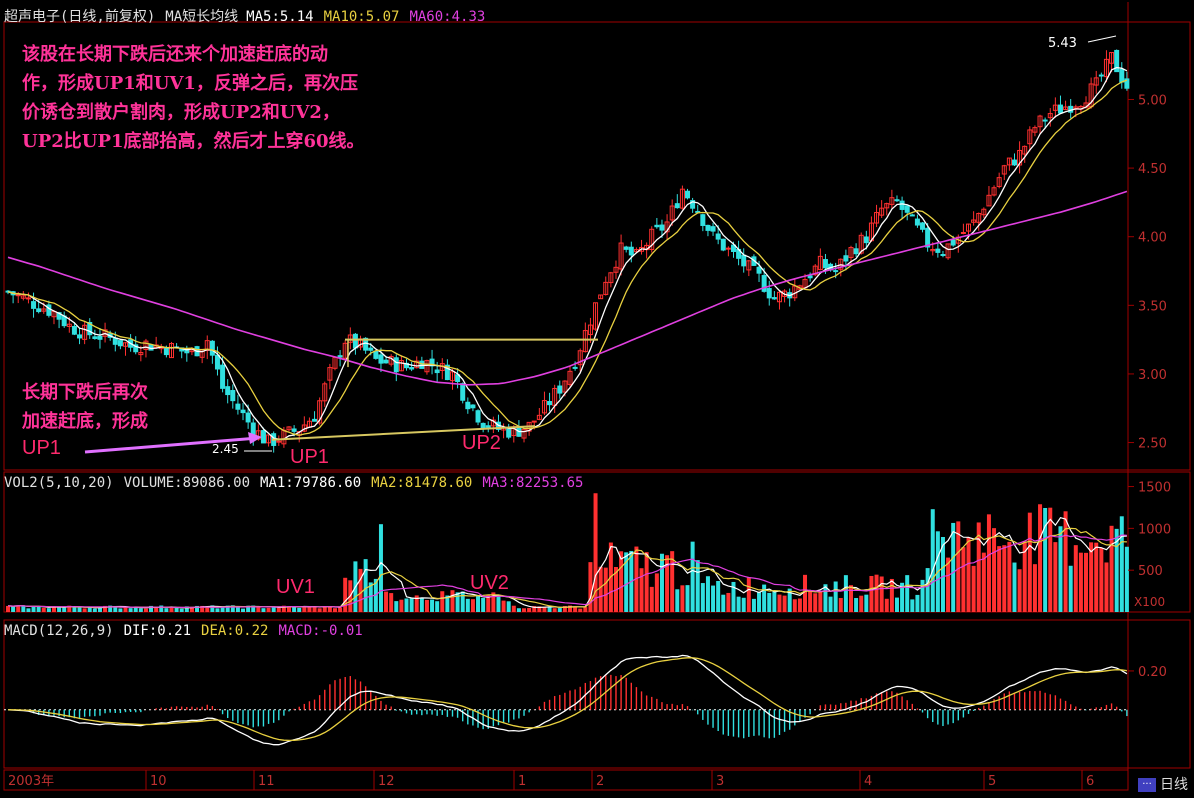  Describe the element at coordinates (720, 781) in the screenshot. I see `x-tick-label: 3` at that location.